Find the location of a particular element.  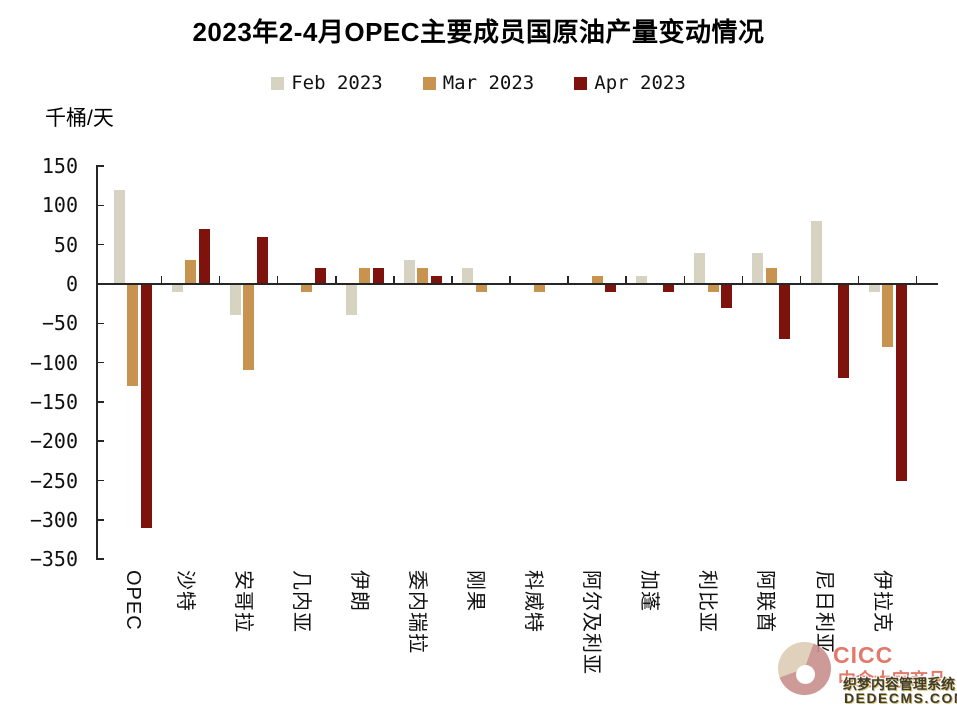

x-cat-label-9: 加蓬 is located at coordinates (649, 591).